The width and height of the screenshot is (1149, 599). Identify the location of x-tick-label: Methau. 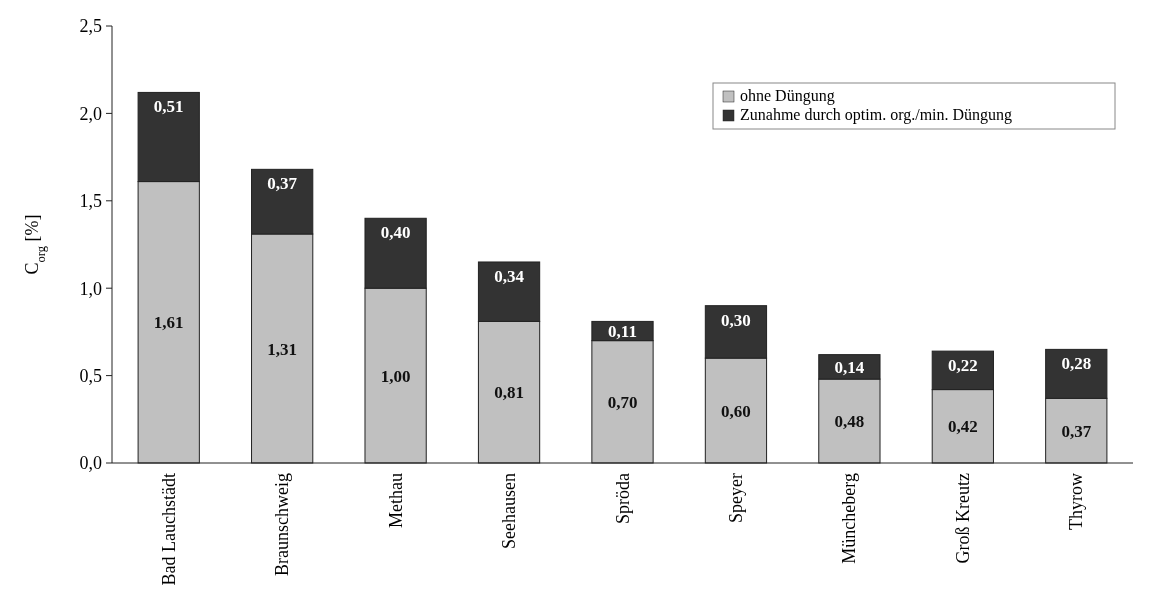
(395, 500).